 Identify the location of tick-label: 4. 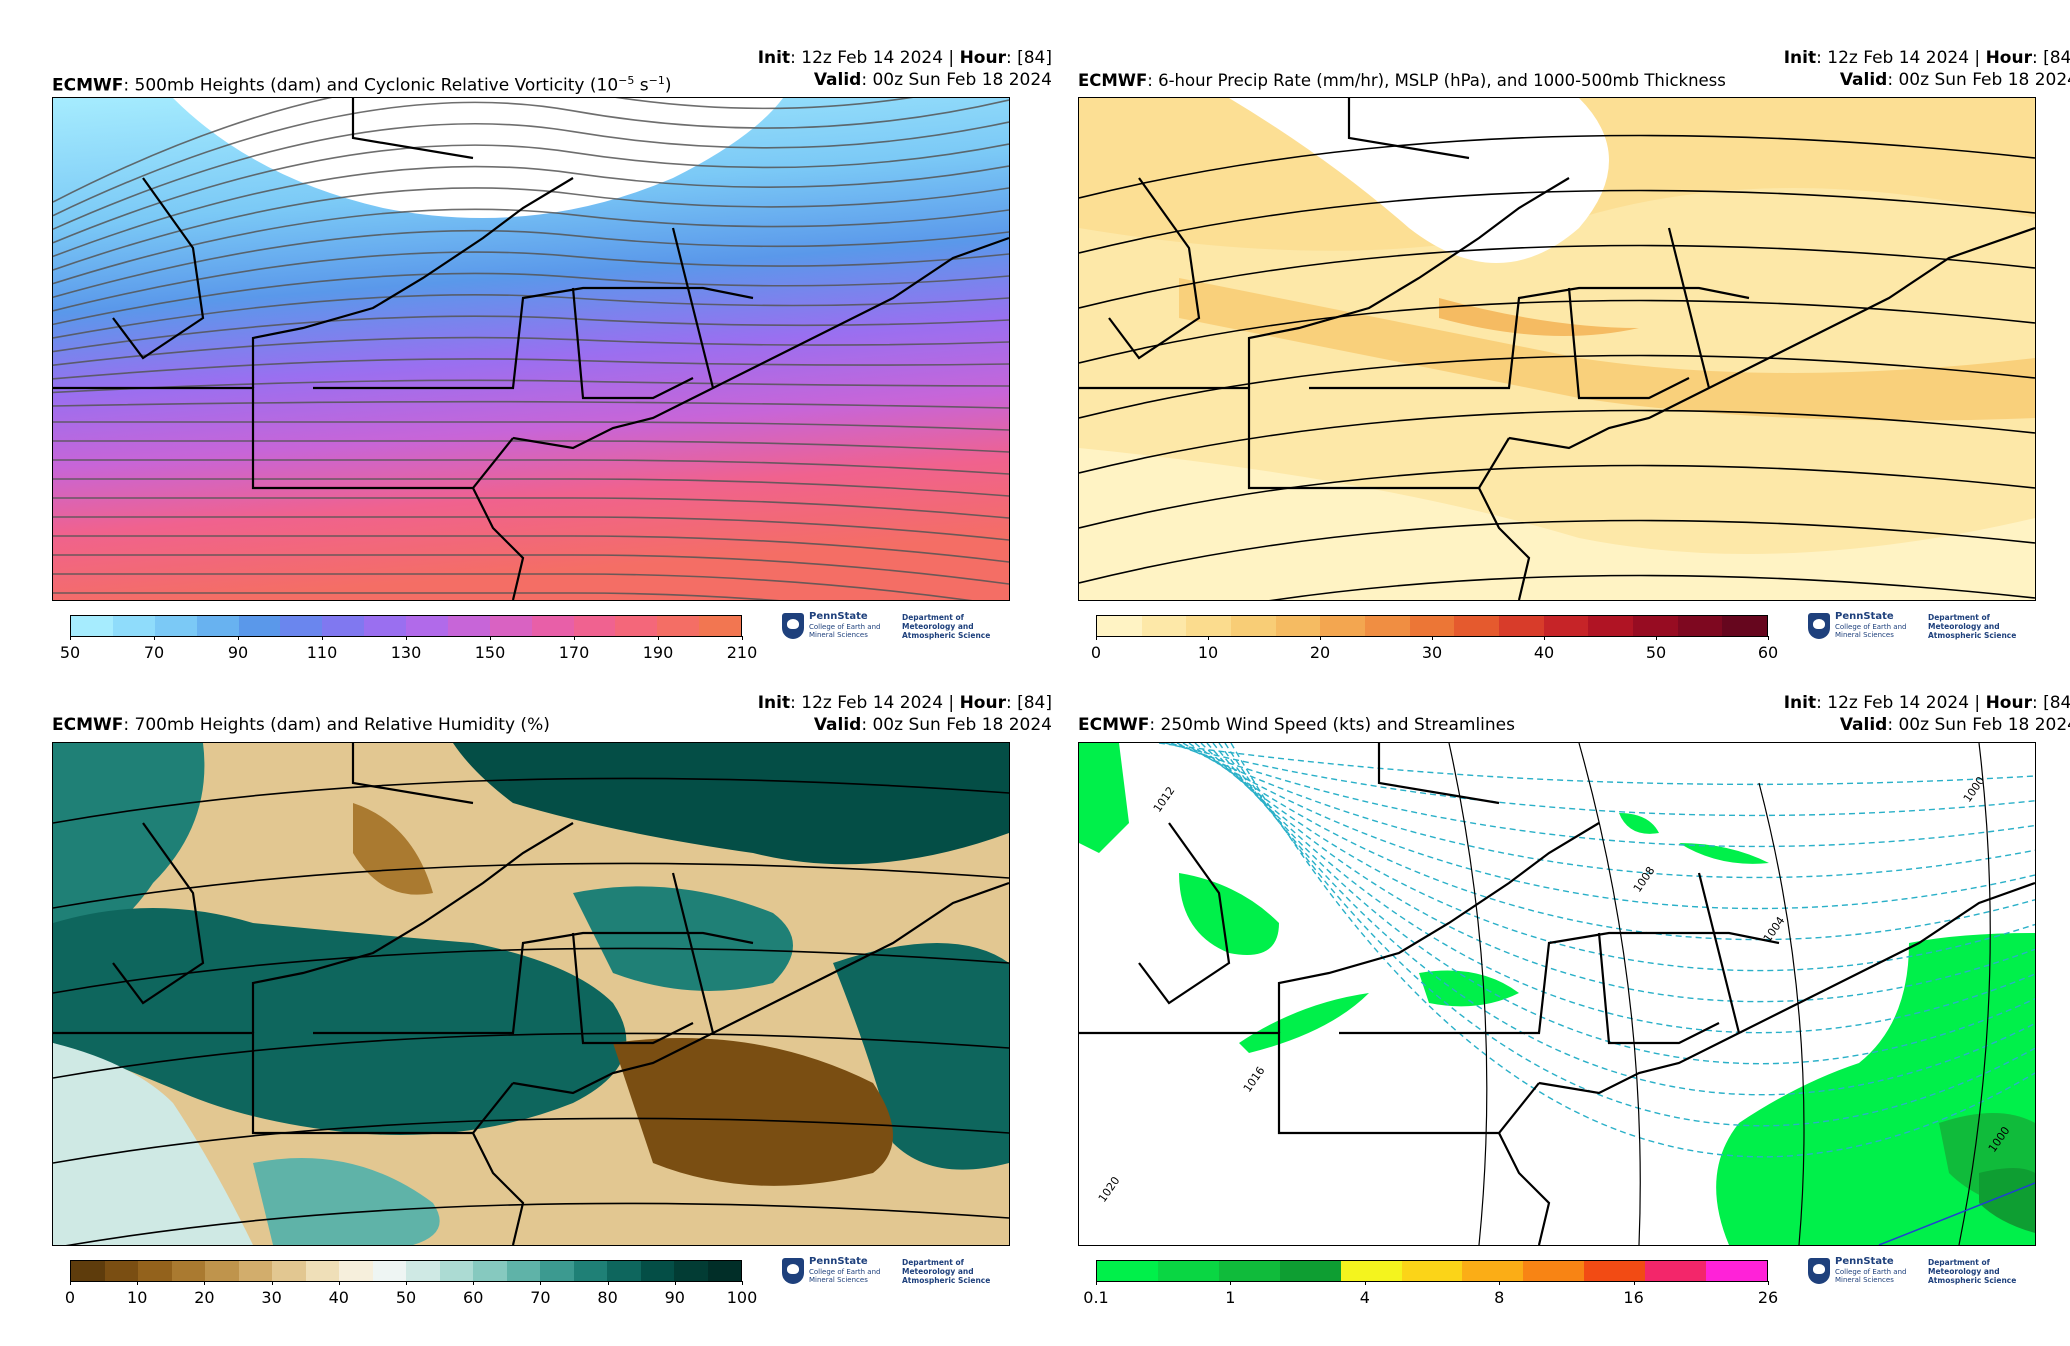
(1364, 1297).